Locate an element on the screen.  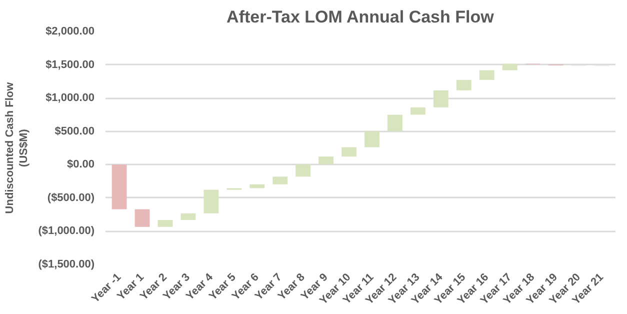
y-tick-label: ($500.00) is located at coordinates (71, 198).